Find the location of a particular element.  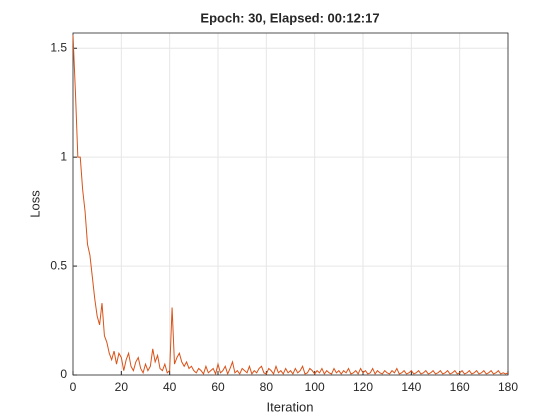

x-axis-label: Iteration is located at coordinates (290, 406).